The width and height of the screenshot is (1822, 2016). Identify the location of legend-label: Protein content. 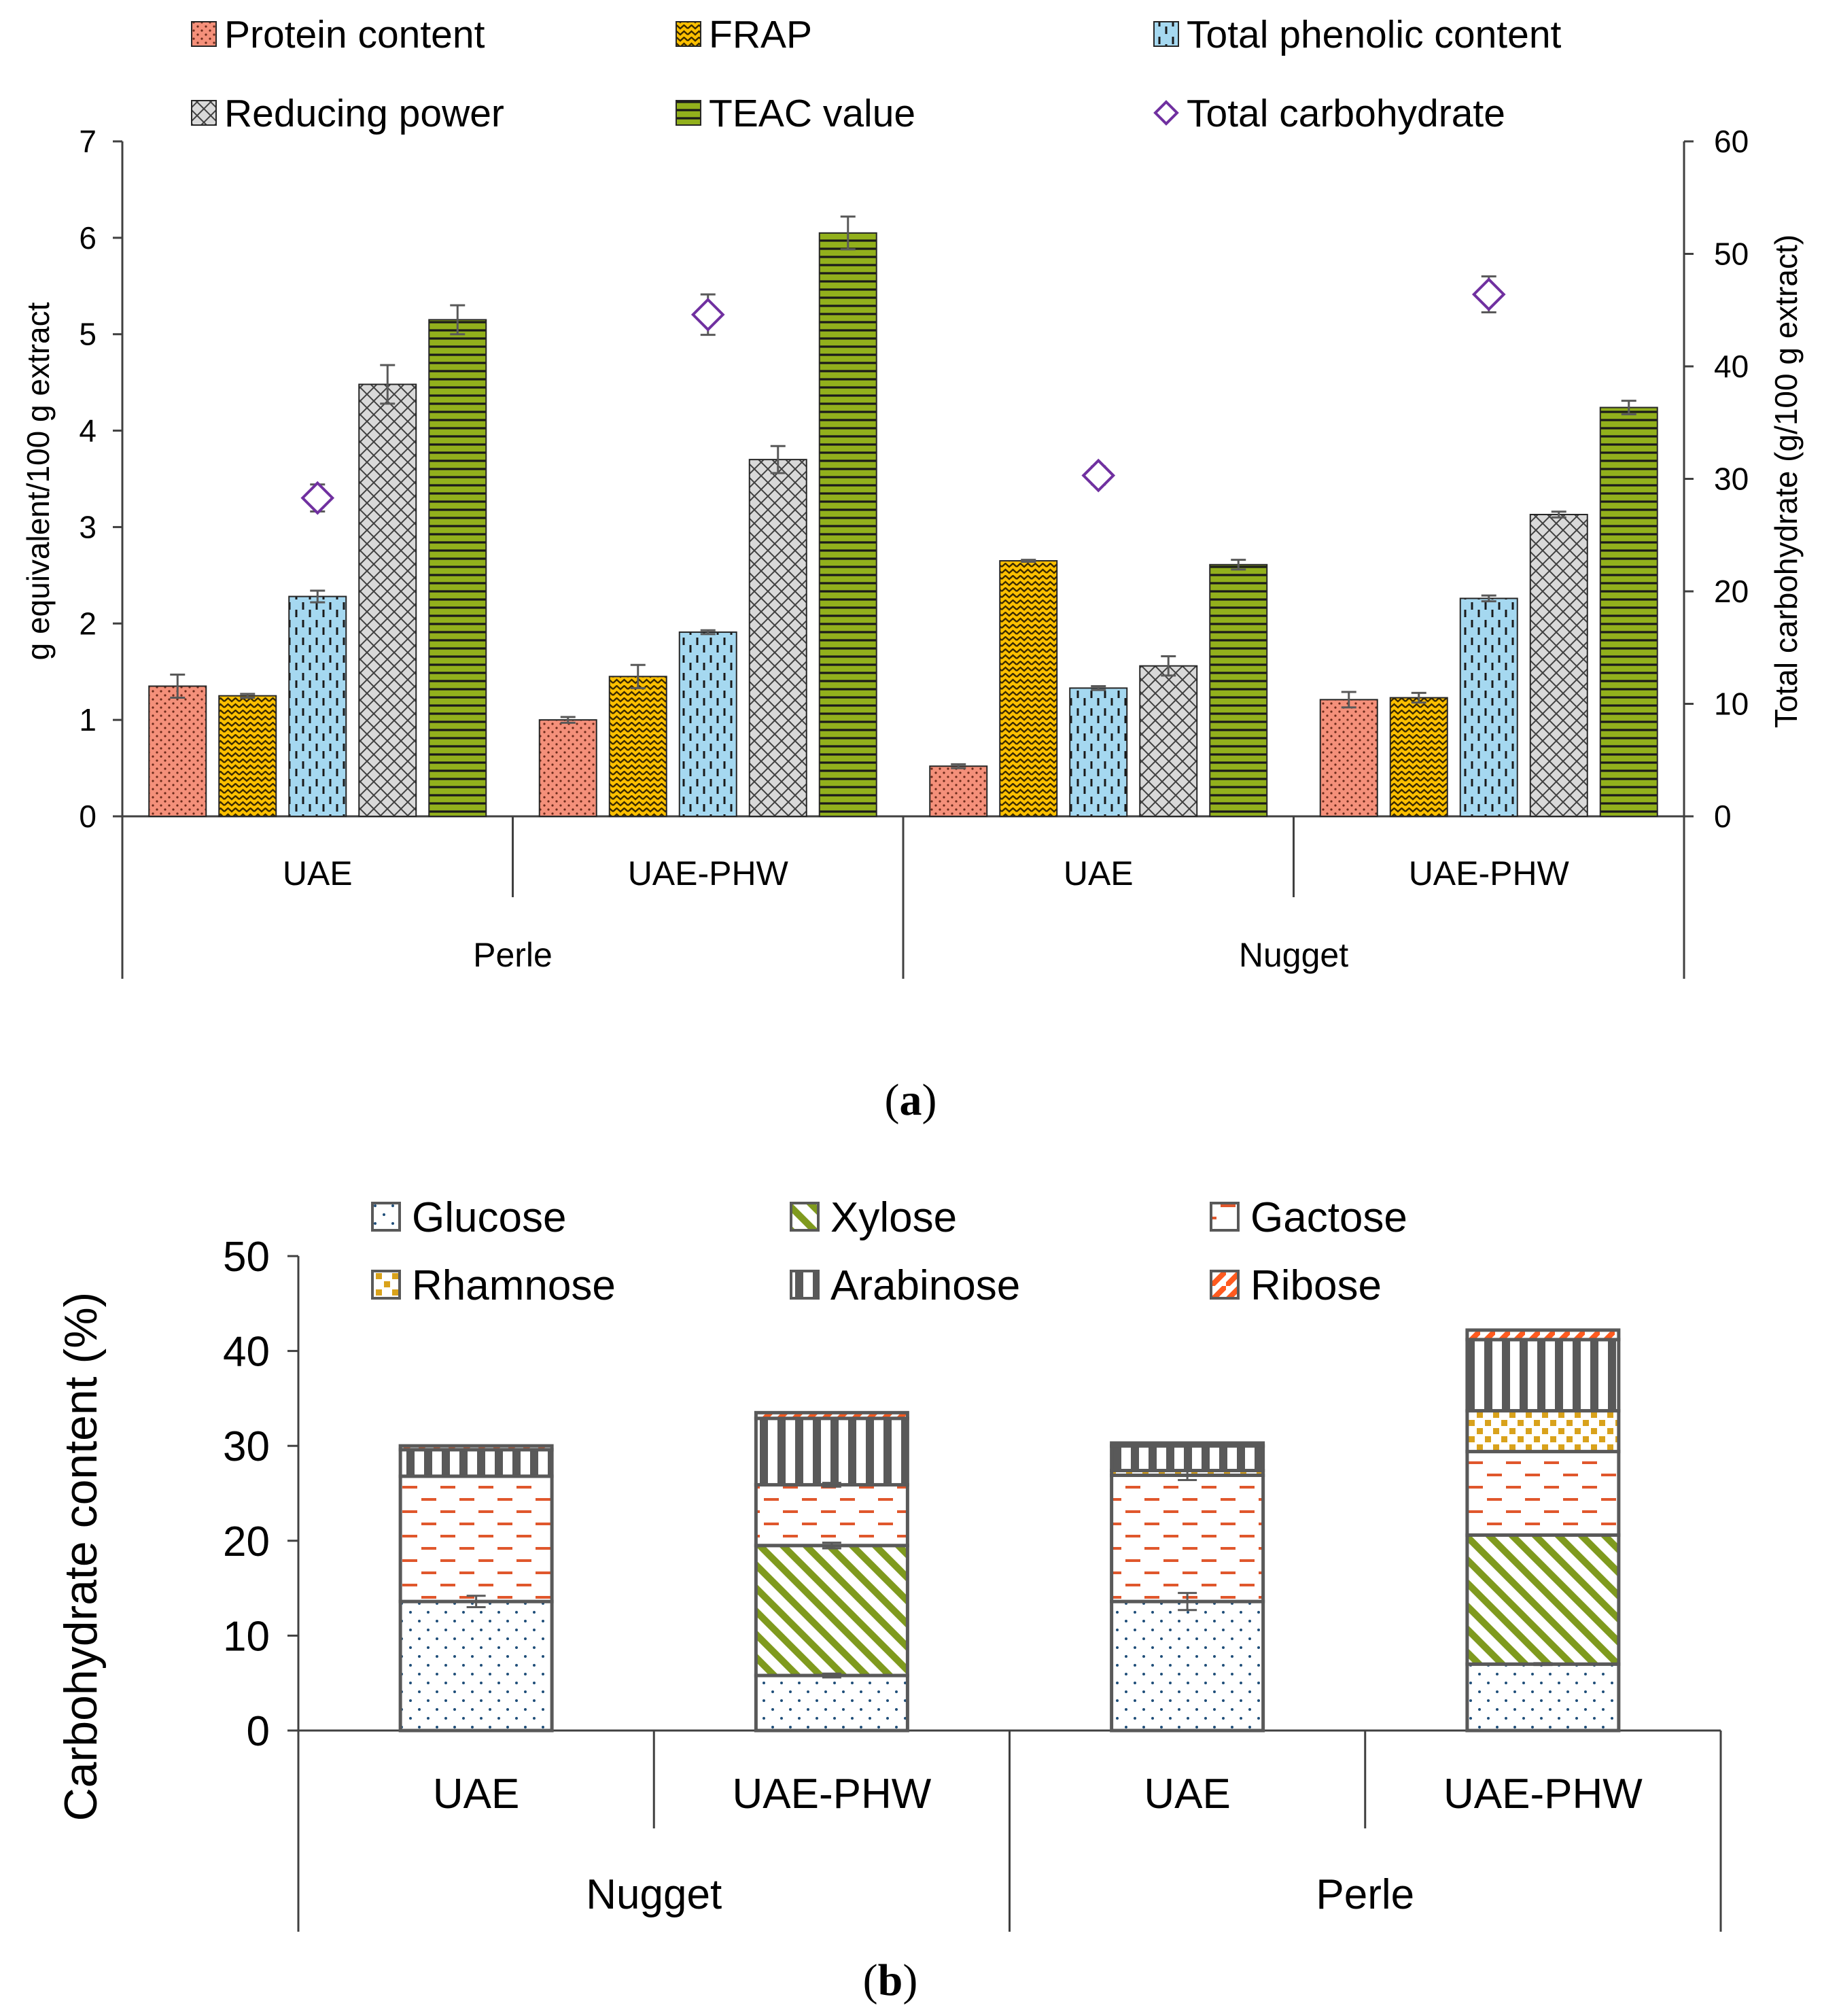
(354, 34).